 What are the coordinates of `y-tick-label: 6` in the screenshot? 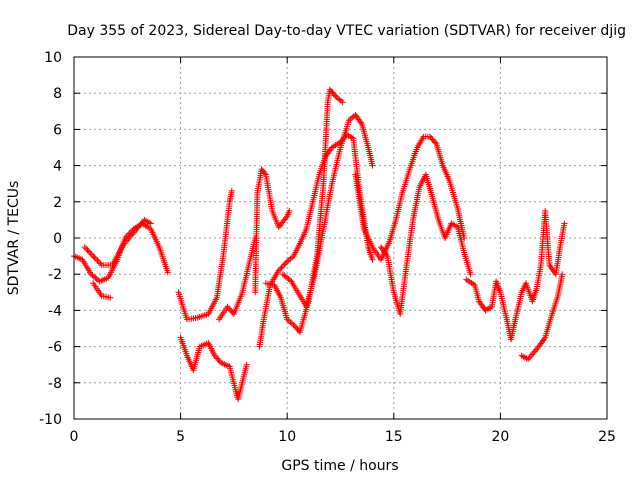 It's located at (57, 130).